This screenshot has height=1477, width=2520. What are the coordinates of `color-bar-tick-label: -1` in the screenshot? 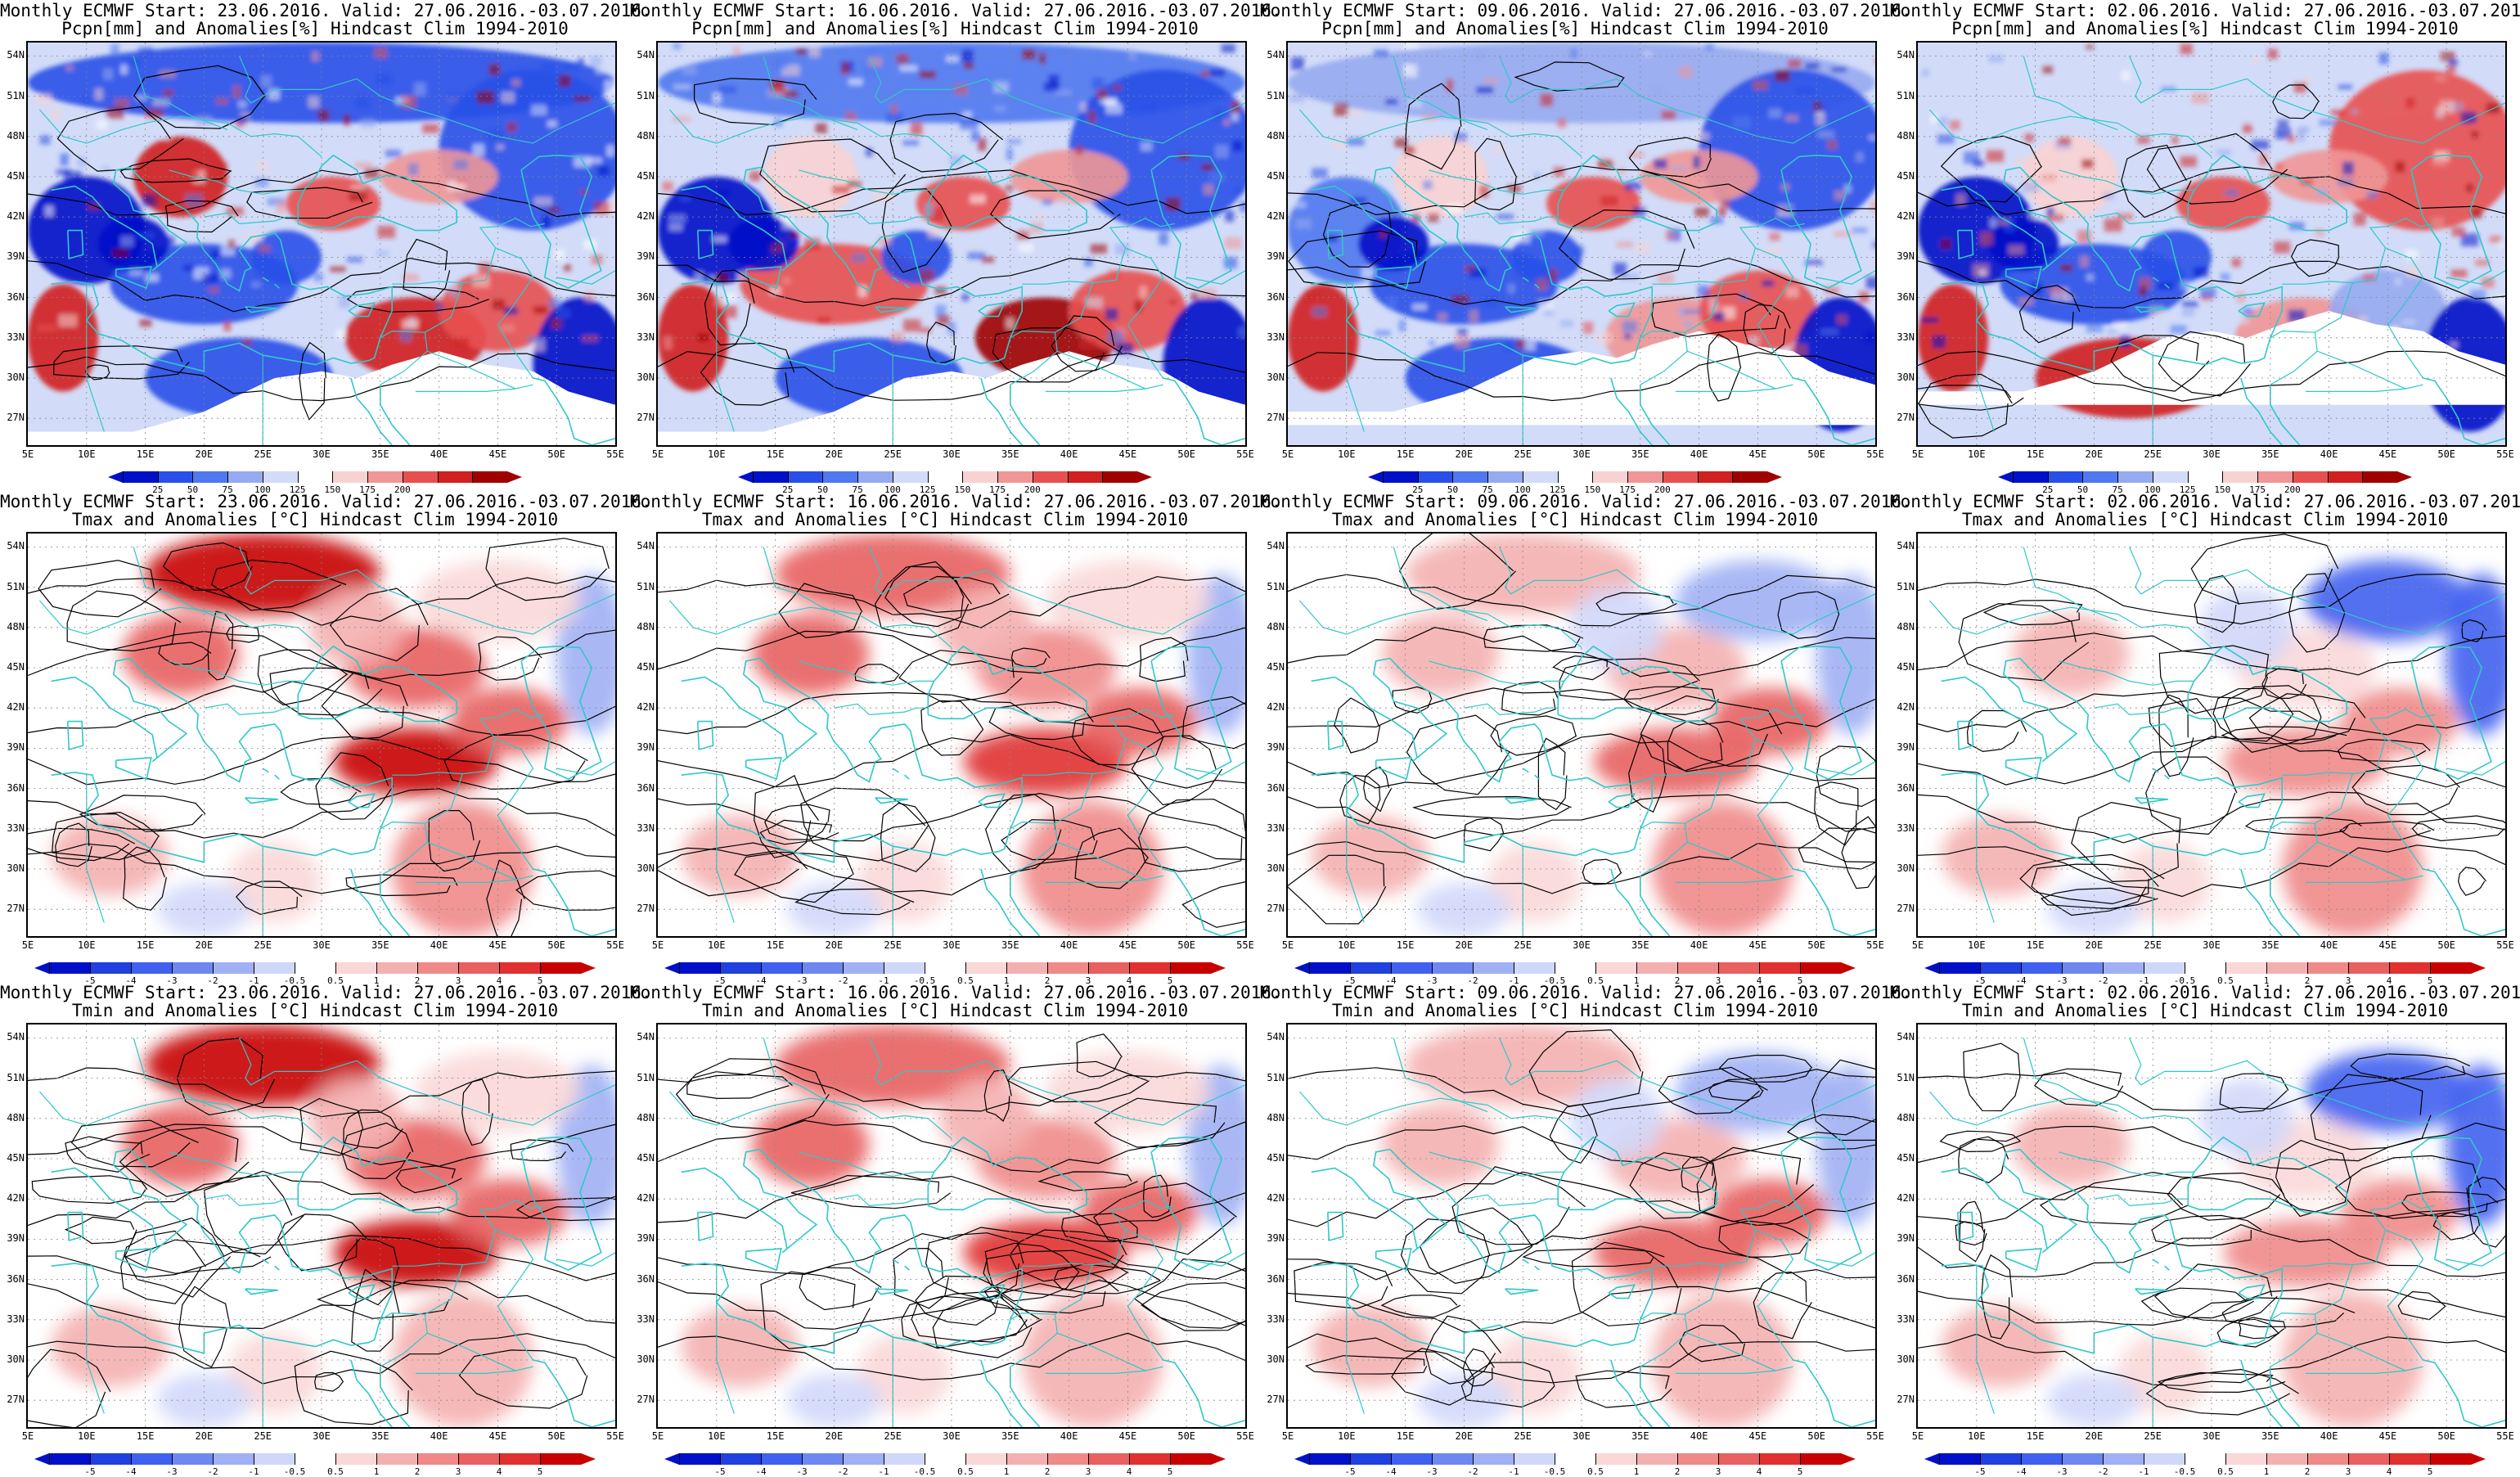 It's located at (2144, 1471).